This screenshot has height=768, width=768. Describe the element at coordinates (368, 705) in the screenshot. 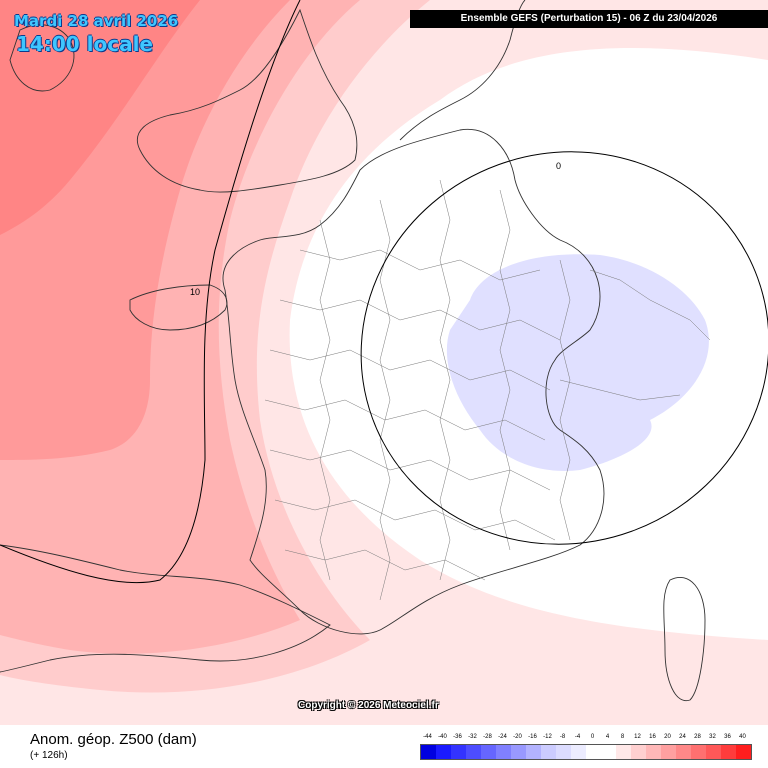

I see `copyright-text: Copyright © 2026 Meteociel.fr` at that location.